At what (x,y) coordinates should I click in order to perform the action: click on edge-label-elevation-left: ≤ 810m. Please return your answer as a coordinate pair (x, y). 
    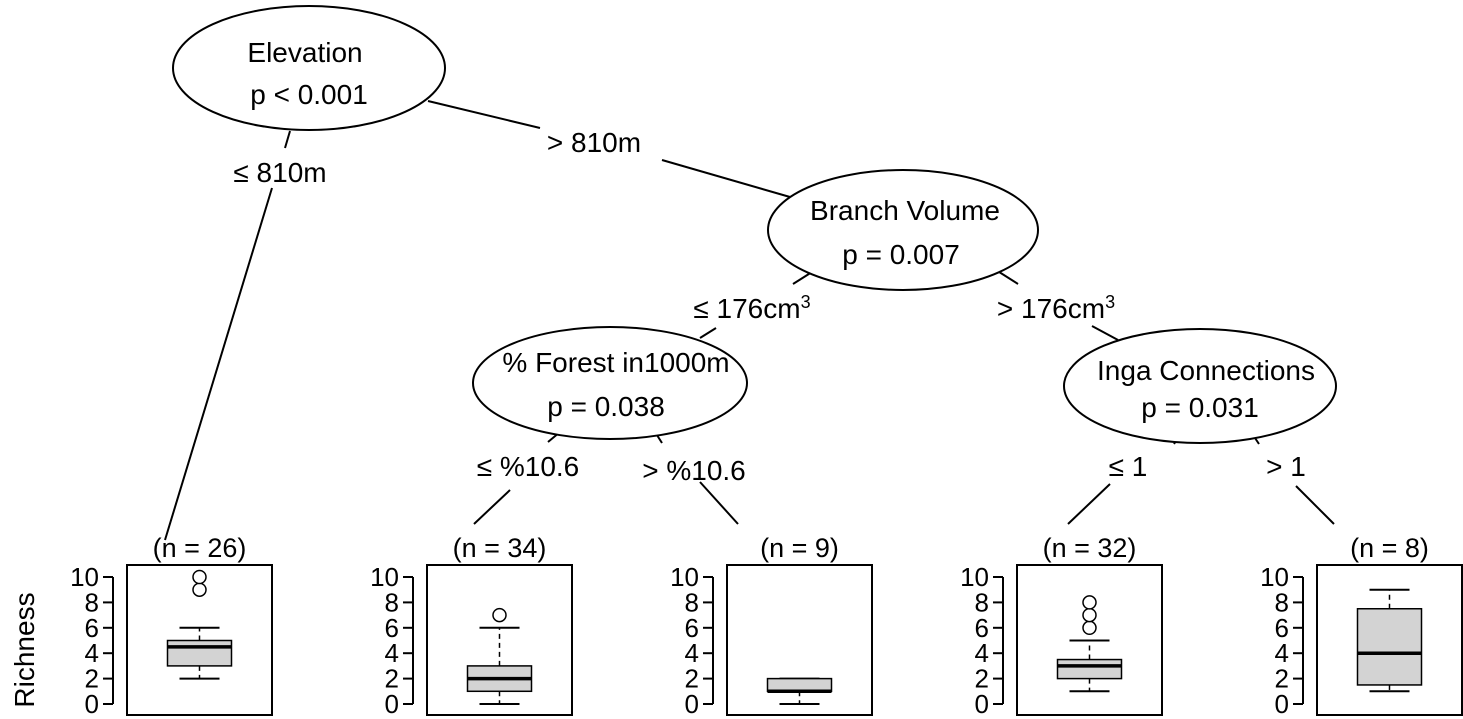
    Looking at the image, I should click on (279, 172).